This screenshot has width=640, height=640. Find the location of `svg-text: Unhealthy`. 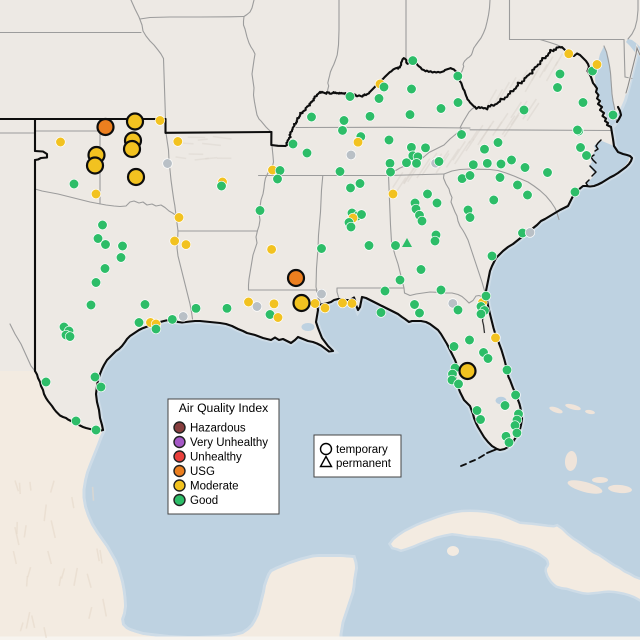

svg-text: Unhealthy is located at coordinates (216, 458).